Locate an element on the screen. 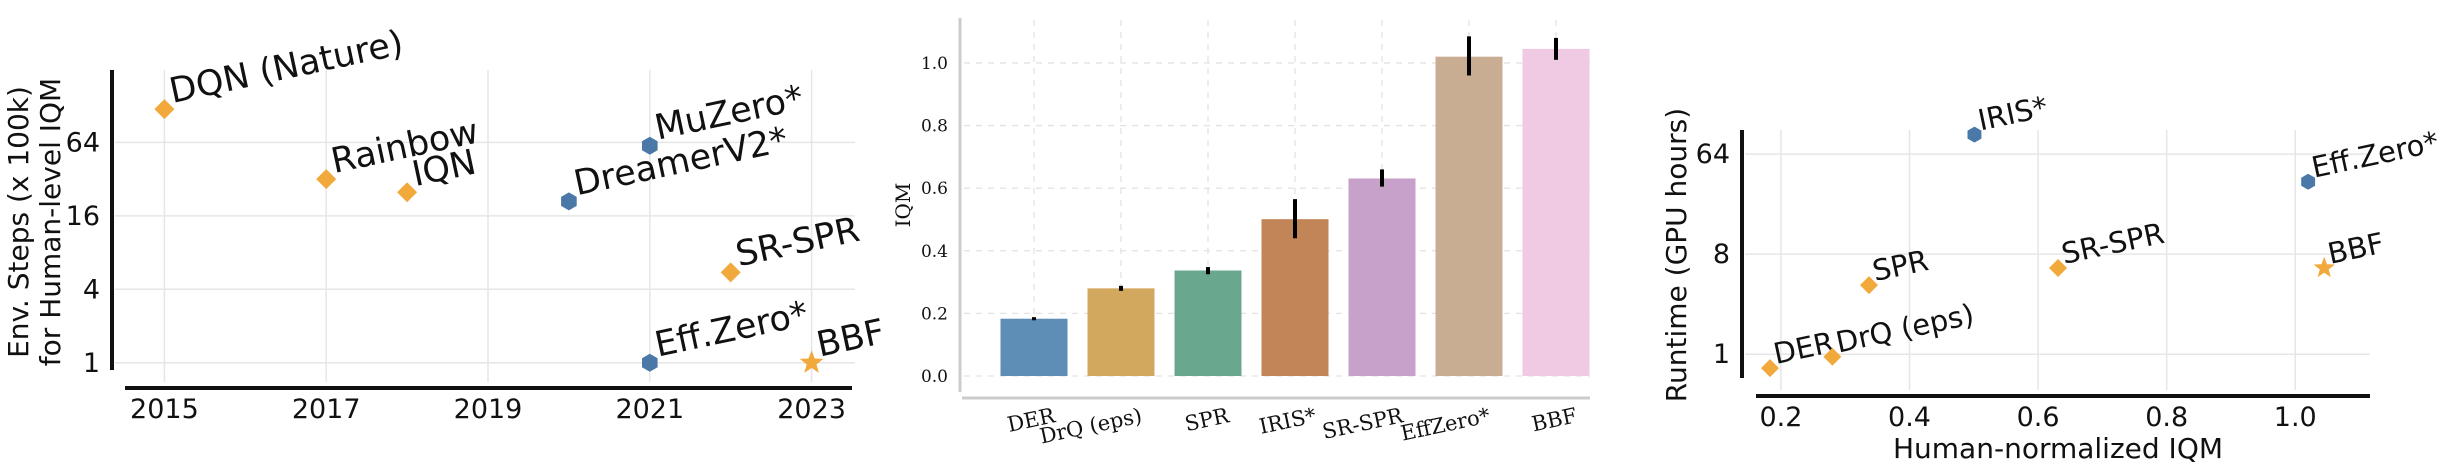 The height and width of the screenshot is (468, 2456). x-tick-label-bbf: BBF is located at coordinates (1554, 419).